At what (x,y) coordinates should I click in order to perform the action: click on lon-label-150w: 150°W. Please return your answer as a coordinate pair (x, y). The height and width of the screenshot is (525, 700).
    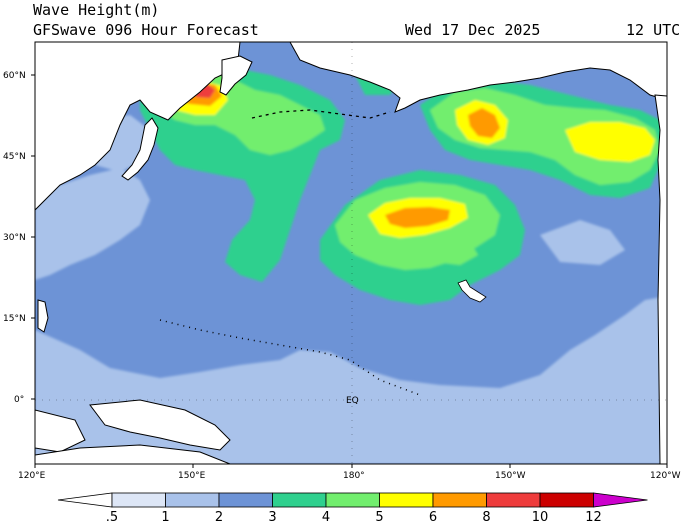
    Looking at the image, I should click on (510, 476).